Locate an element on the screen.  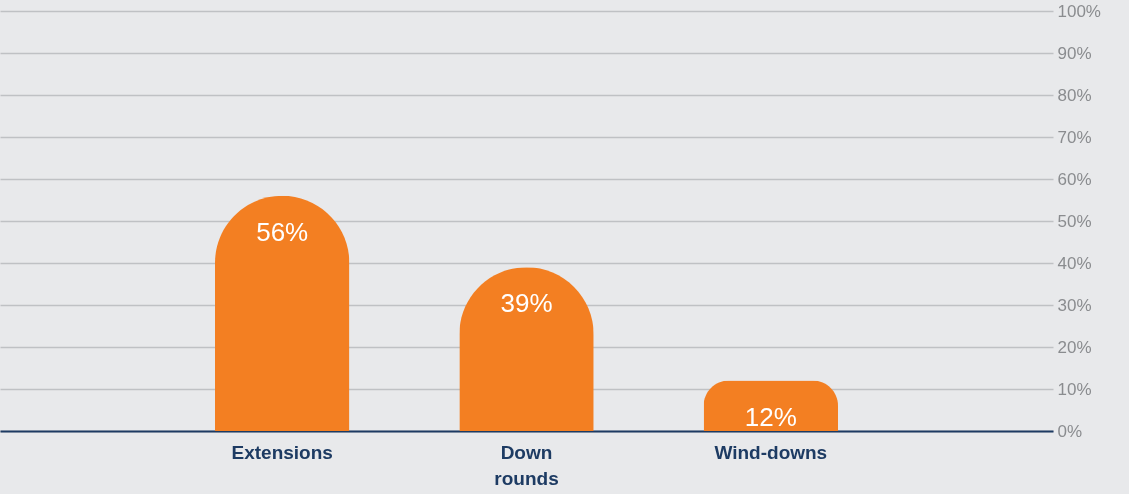
y-tick-label: 50% is located at coordinates (1074, 221).